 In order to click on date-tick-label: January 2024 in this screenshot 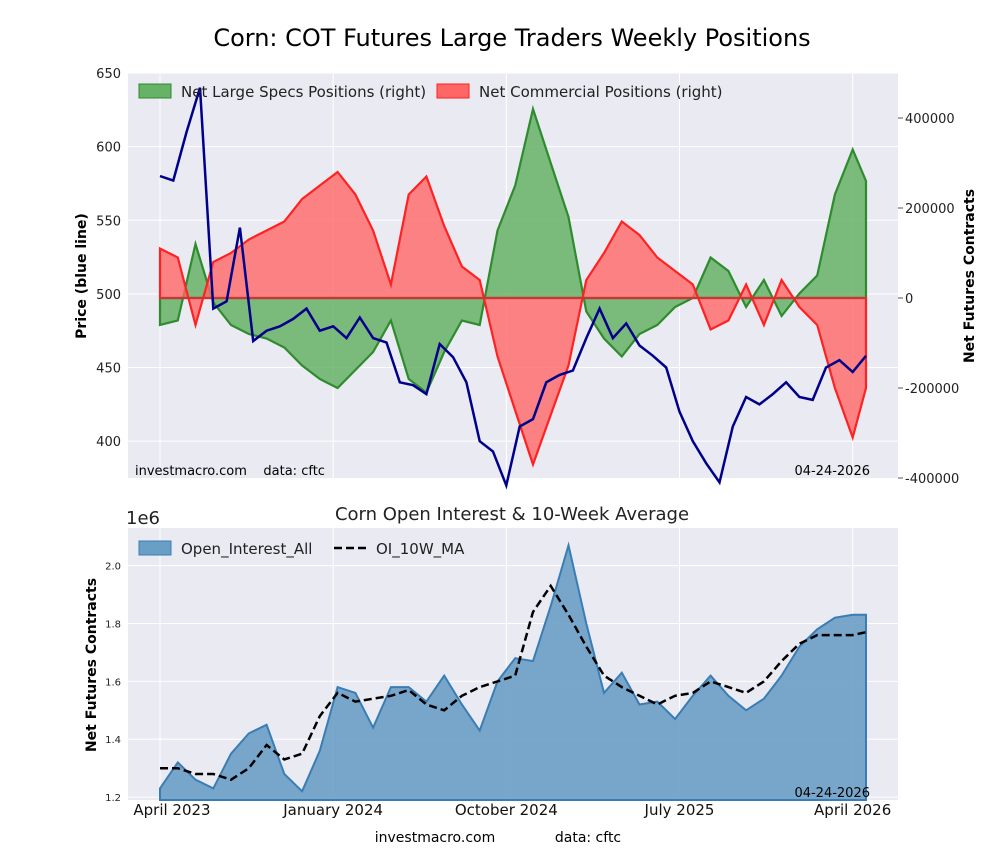, I will do `click(332, 810)`.